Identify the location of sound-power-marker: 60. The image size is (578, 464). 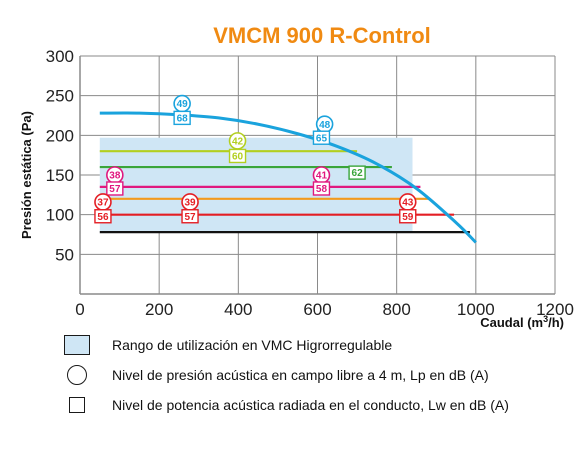
(237, 156).